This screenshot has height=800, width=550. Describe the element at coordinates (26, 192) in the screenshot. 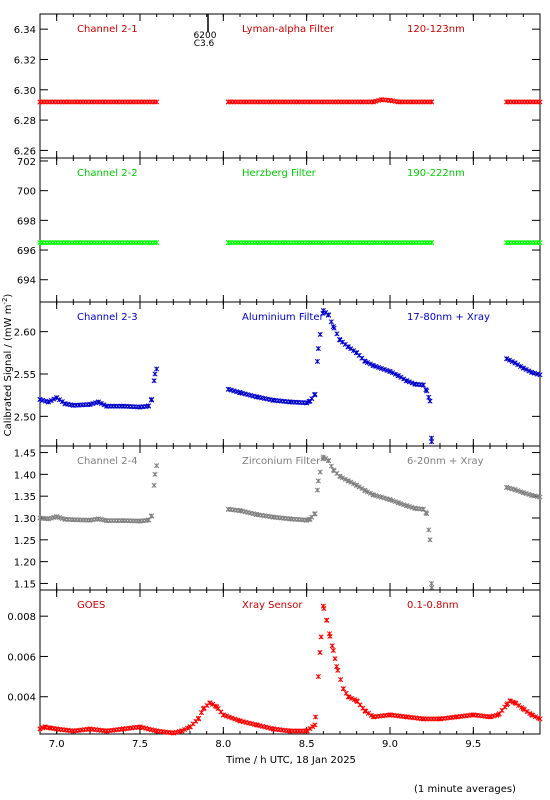

I see `y-tick-label: 700` at that location.